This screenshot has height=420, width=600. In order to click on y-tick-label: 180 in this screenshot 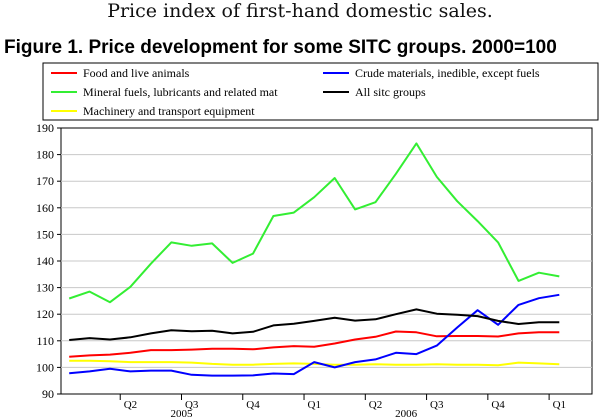, I will do `click(45, 155)`.